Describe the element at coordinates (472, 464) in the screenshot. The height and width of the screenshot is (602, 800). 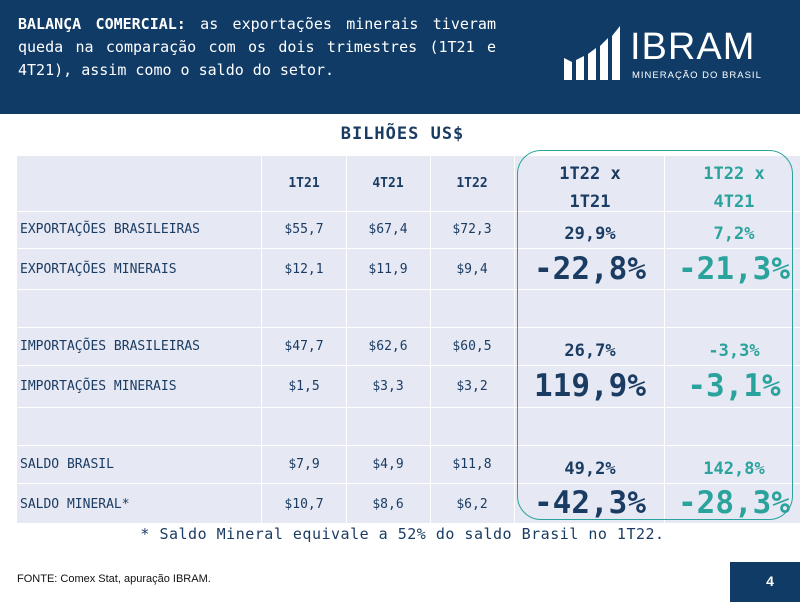
I see `value-1t22: $11,8` at that location.